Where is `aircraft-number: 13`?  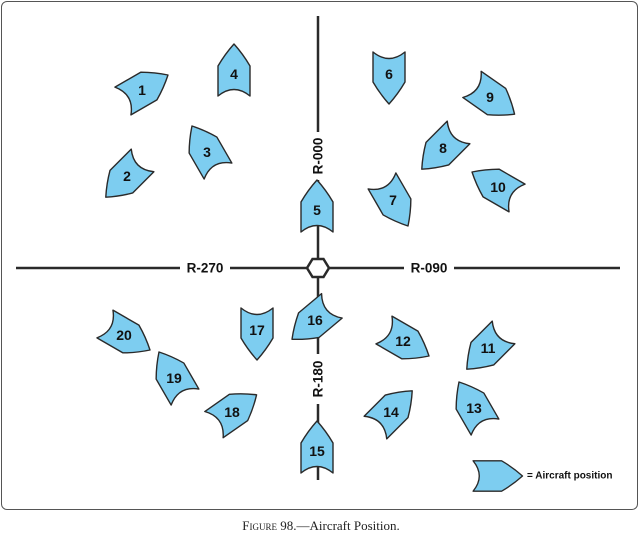
aircraft-number: 13 is located at coordinates (474, 408).